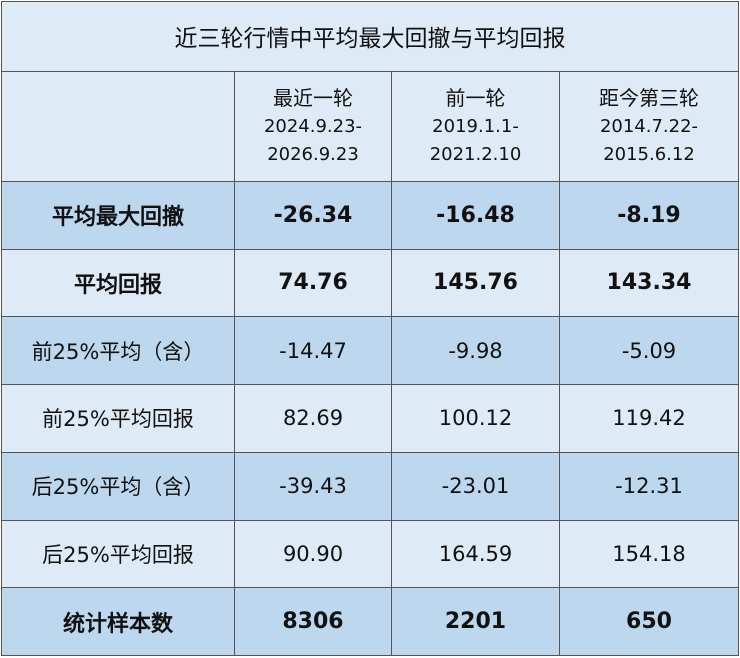 Image resolution: width=740 pixels, height=658 pixels. I want to click on value-cell: 143.34, so click(649, 283).